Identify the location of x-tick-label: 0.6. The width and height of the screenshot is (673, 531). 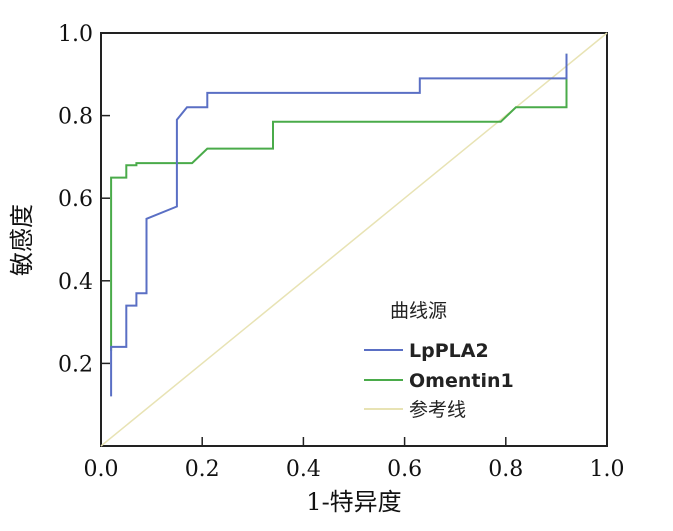
(404, 469).